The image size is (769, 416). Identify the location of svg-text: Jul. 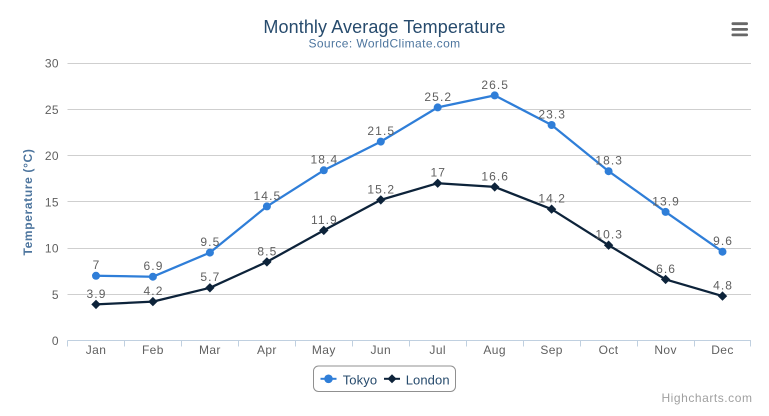
(437, 350).